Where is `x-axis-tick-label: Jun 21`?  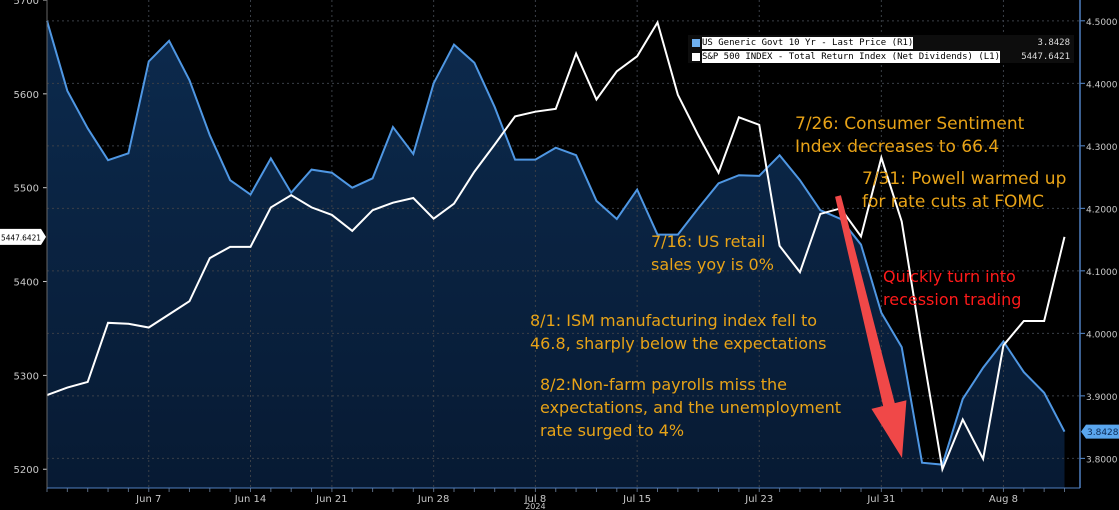
x-axis-tick-label: Jun 21 is located at coordinates (331, 499).